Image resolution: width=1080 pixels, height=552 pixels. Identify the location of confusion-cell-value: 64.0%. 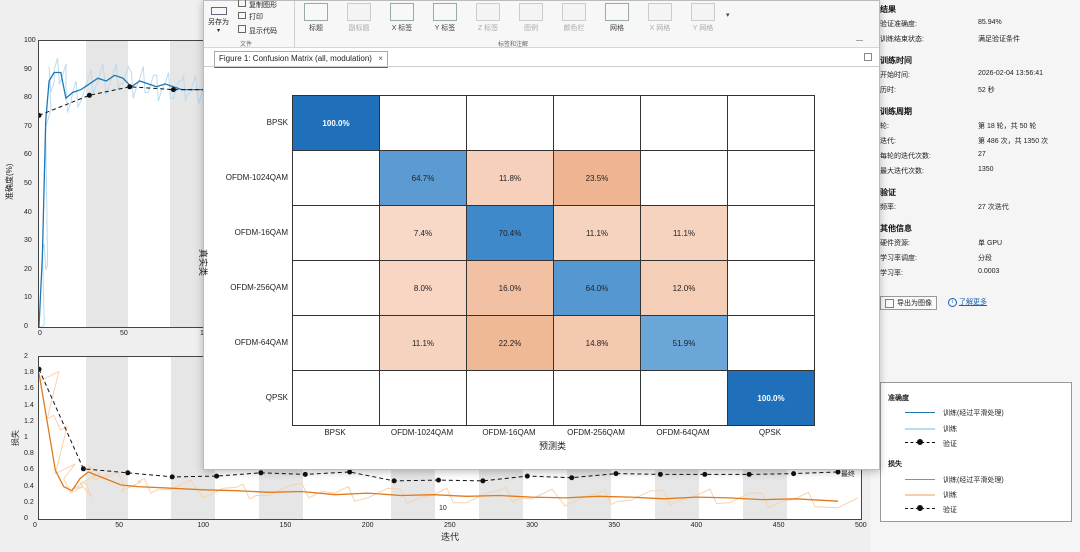
(597, 288).